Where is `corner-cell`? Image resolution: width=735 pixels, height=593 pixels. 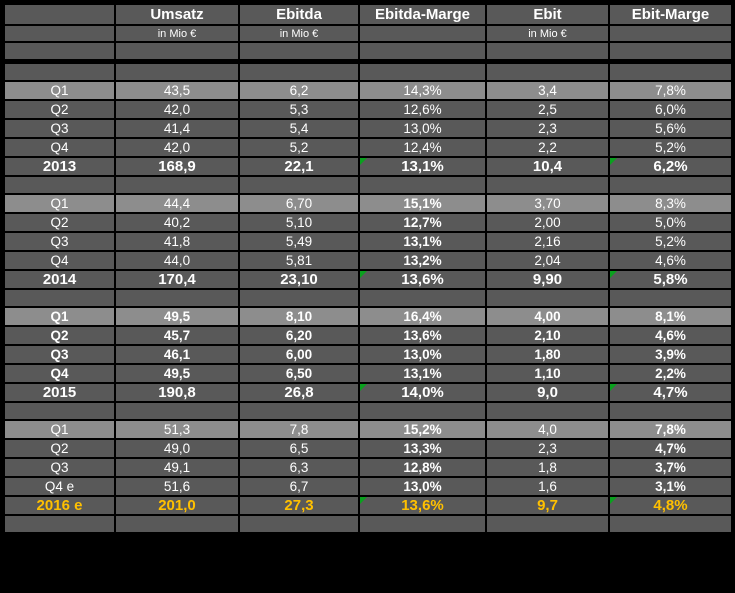
corner-cell is located at coordinates (59, 14).